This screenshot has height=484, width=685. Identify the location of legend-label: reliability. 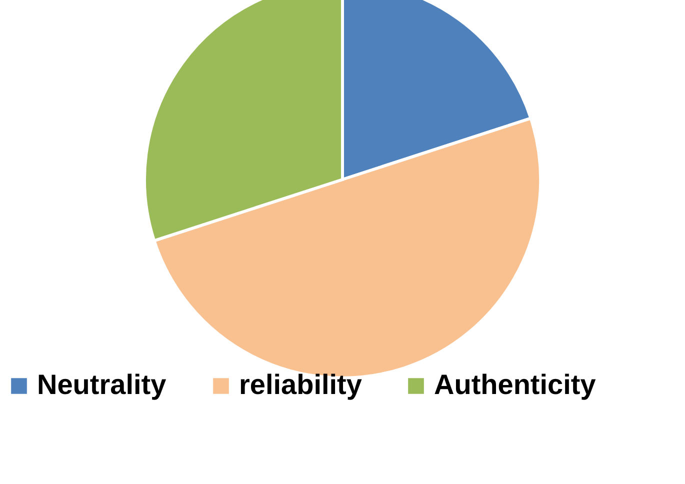
(300, 384).